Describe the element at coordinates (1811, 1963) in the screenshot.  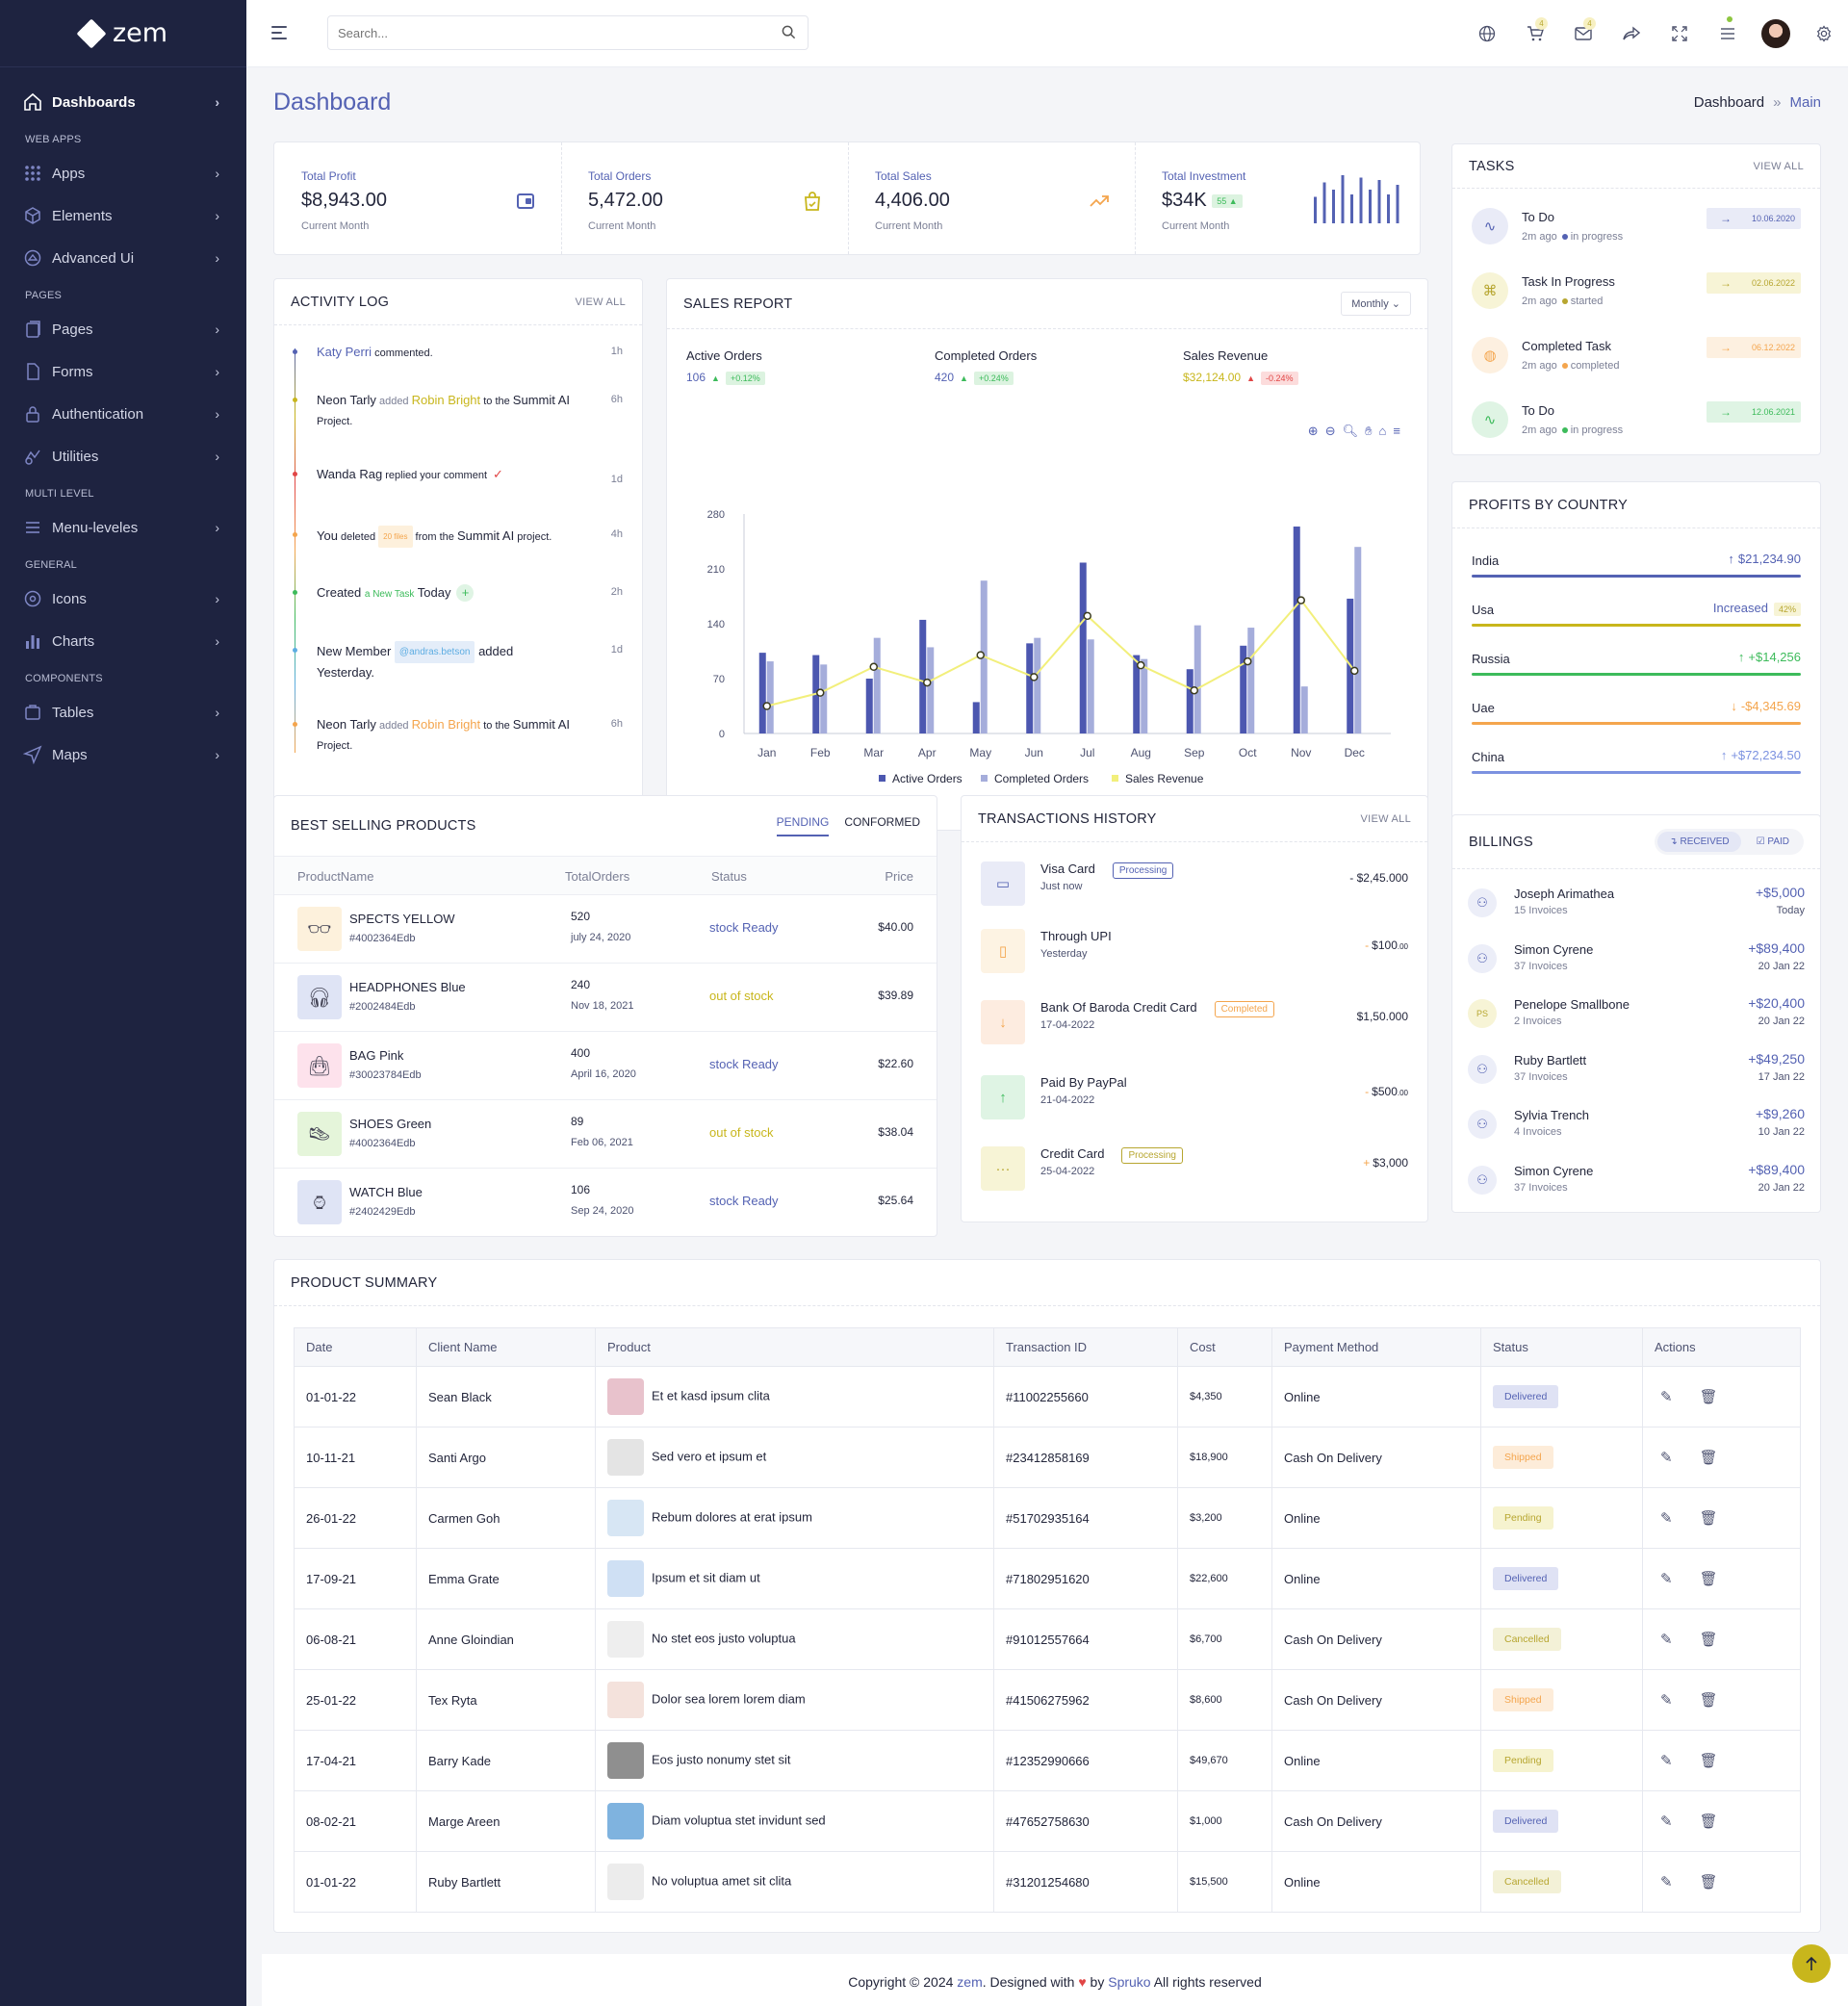
I see `scroll-top-button` at that location.